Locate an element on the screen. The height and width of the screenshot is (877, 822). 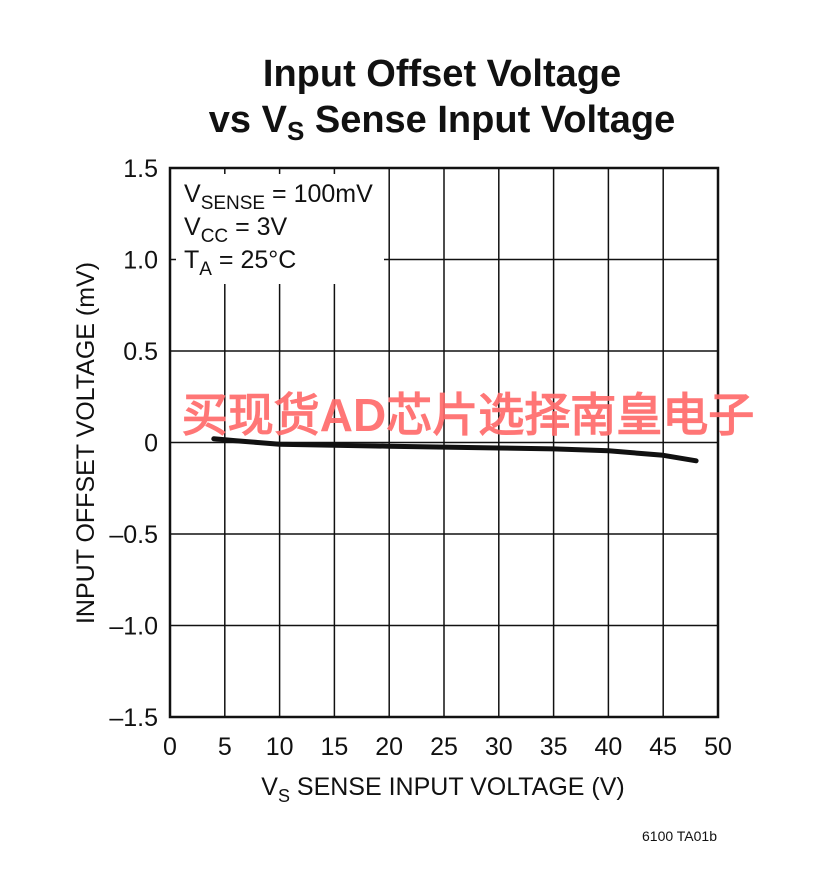
y-tick-label: 0 is located at coordinates (151, 444).